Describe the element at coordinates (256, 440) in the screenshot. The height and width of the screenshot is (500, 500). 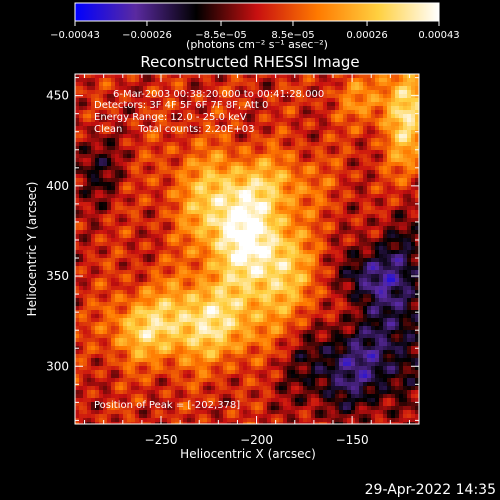
I see `x-tick-label: −200` at that location.